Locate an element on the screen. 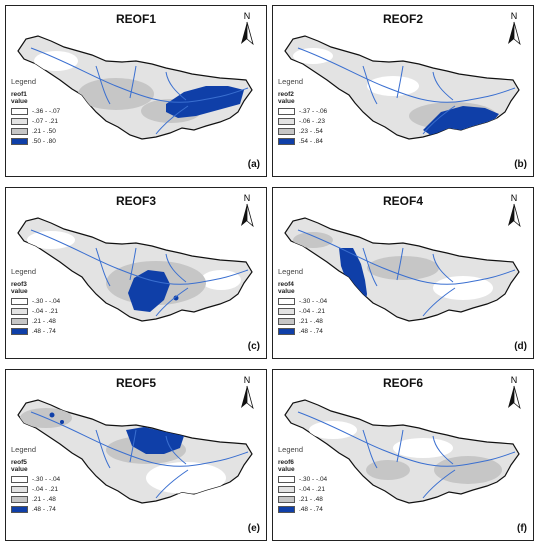  legend-row: -.07 - .21 is located at coordinates (35, 122).